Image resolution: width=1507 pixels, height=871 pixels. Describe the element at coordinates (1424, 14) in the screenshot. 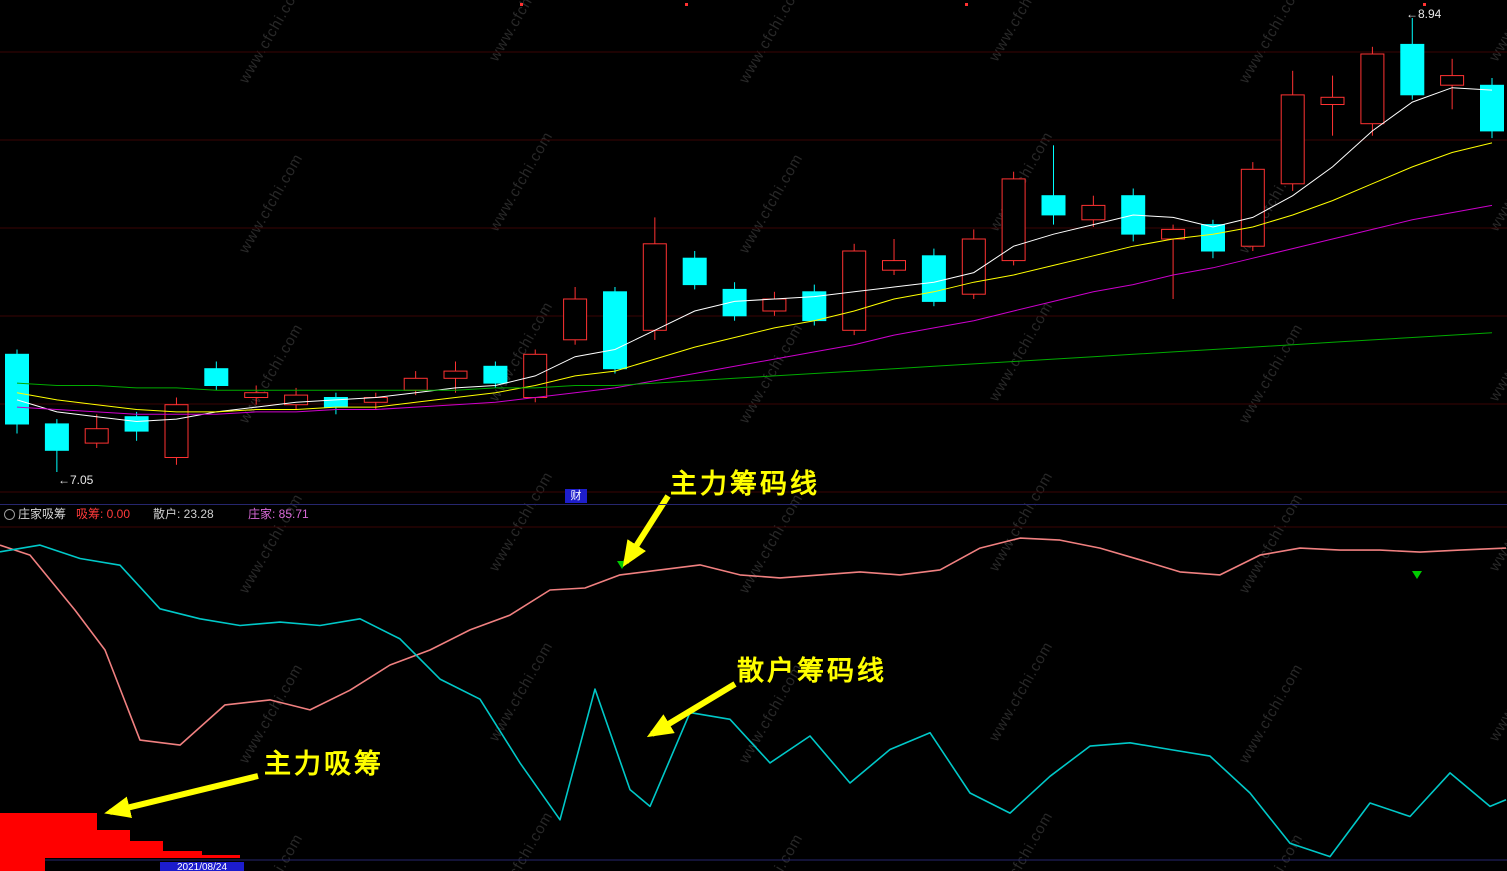

I see `price-high-label: ←8.94` at that location.